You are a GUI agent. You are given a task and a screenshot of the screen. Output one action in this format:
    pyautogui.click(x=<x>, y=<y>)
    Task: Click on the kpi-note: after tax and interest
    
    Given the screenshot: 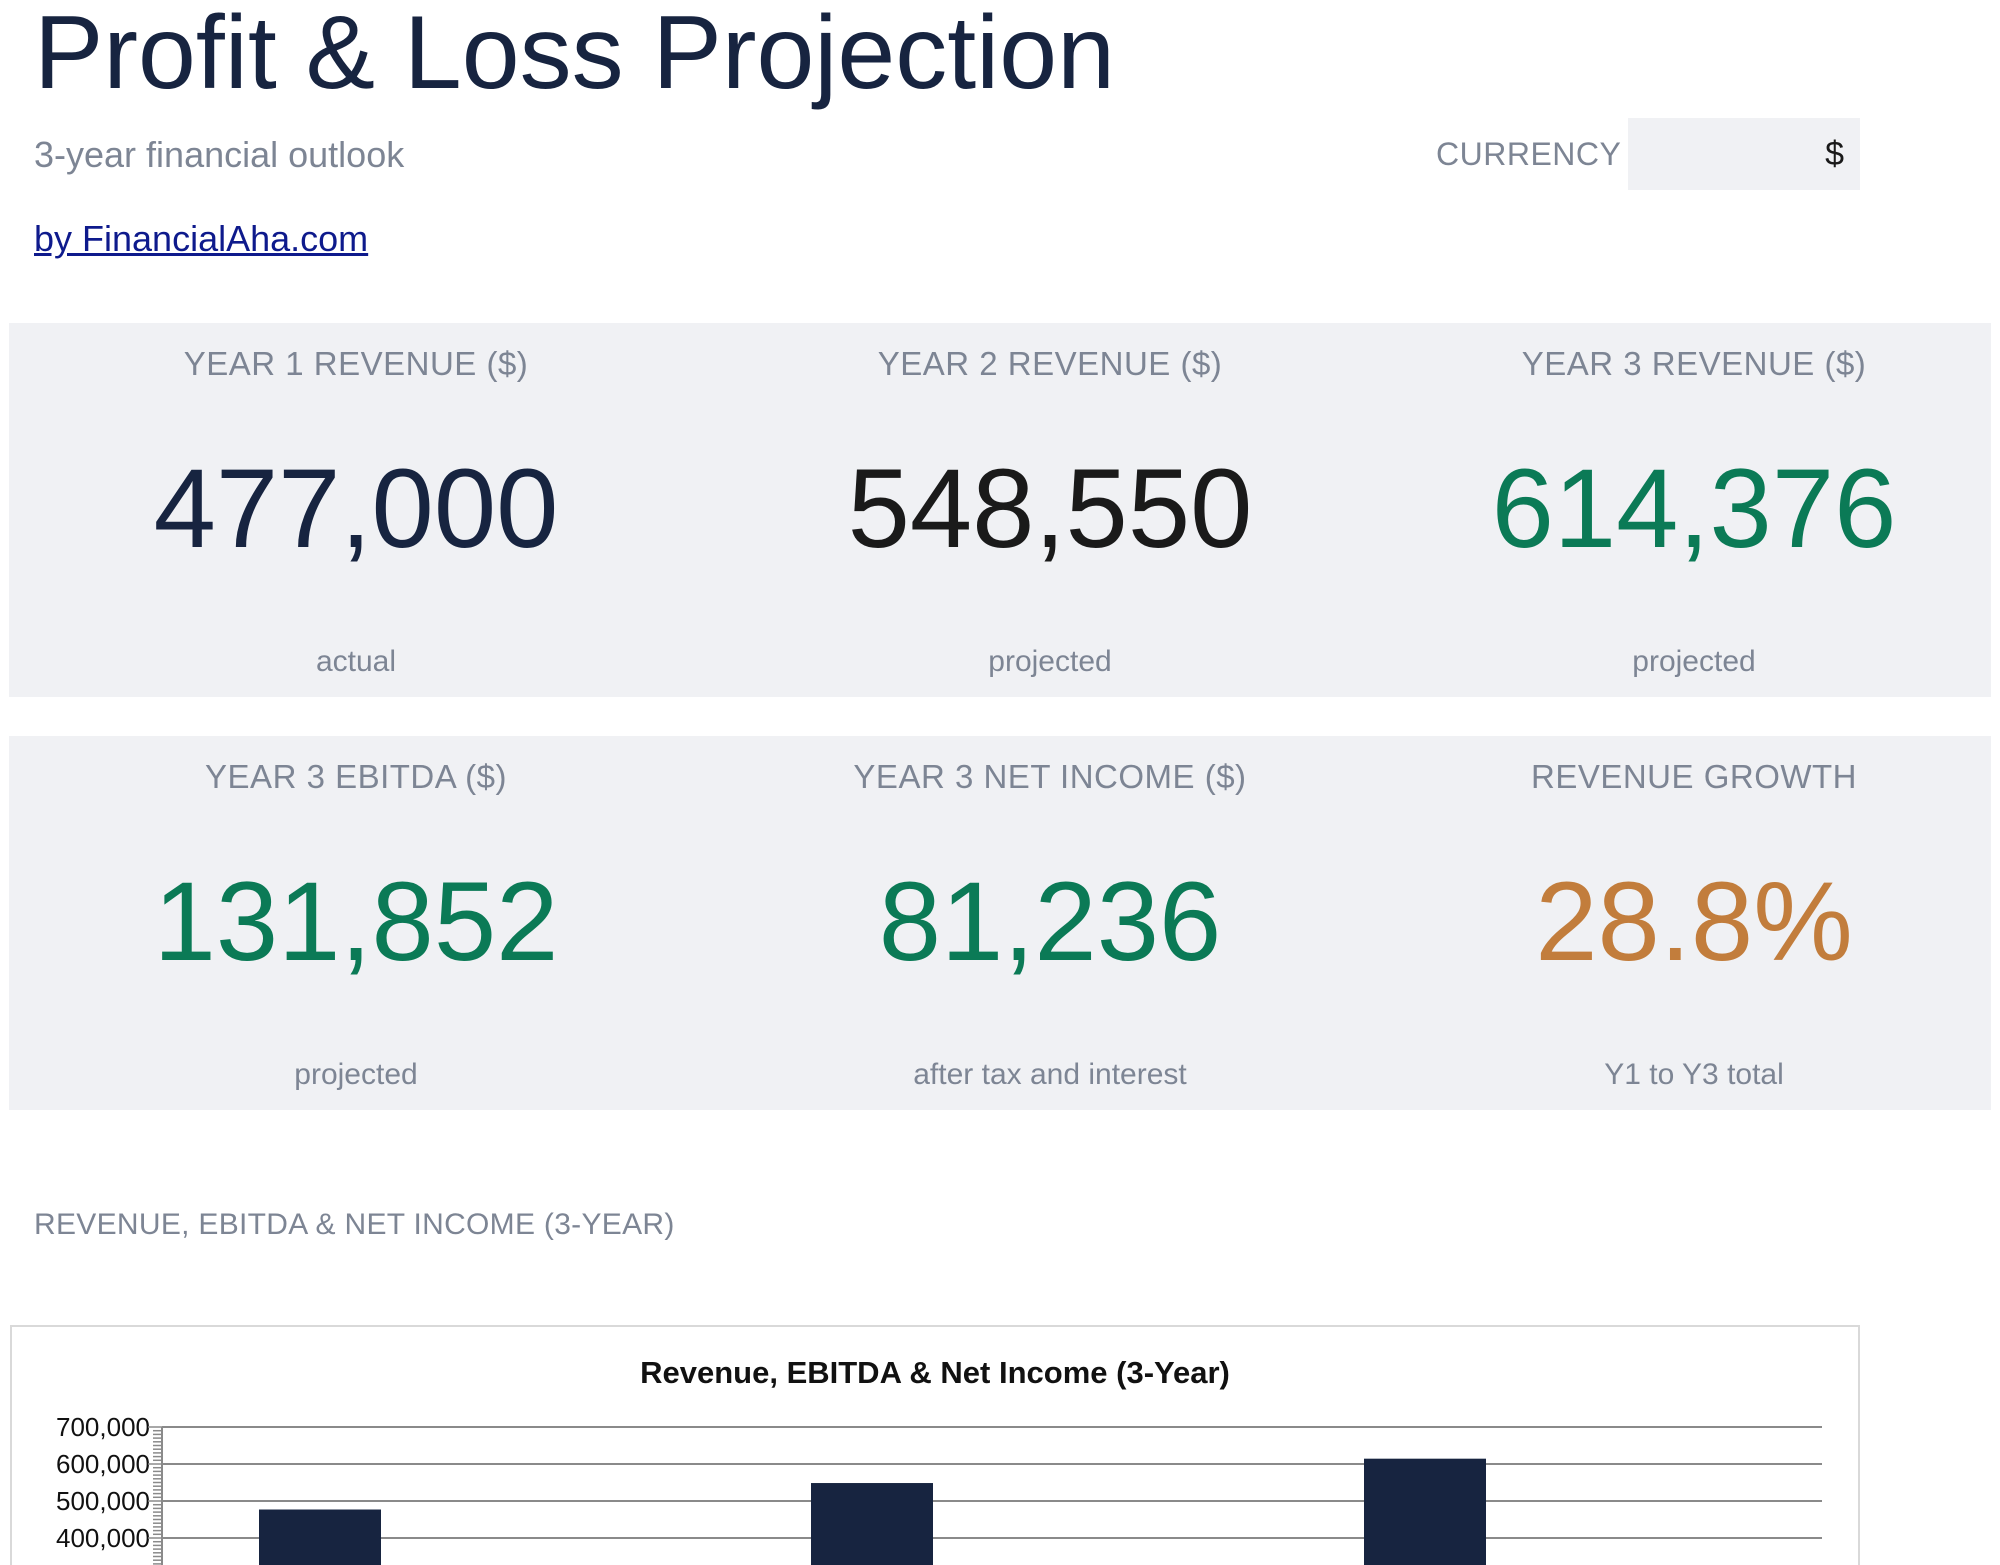 What is the action you would take?
    pyautogui.click(x=1050, y=1074)
    